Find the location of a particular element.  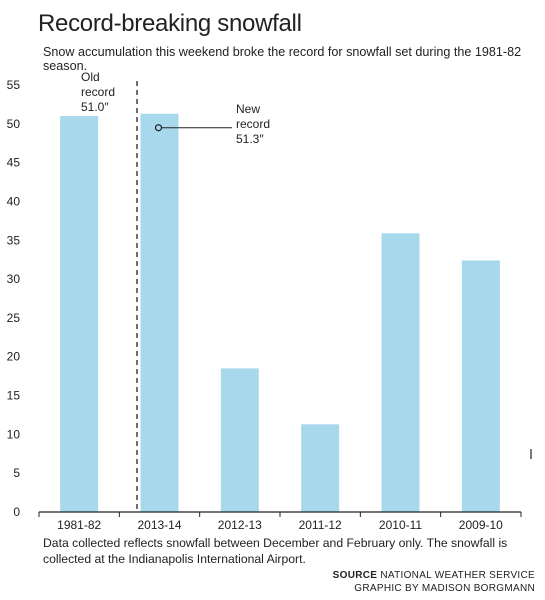

x-tick-label: 2013-14 is located at coordinates (159, 525).